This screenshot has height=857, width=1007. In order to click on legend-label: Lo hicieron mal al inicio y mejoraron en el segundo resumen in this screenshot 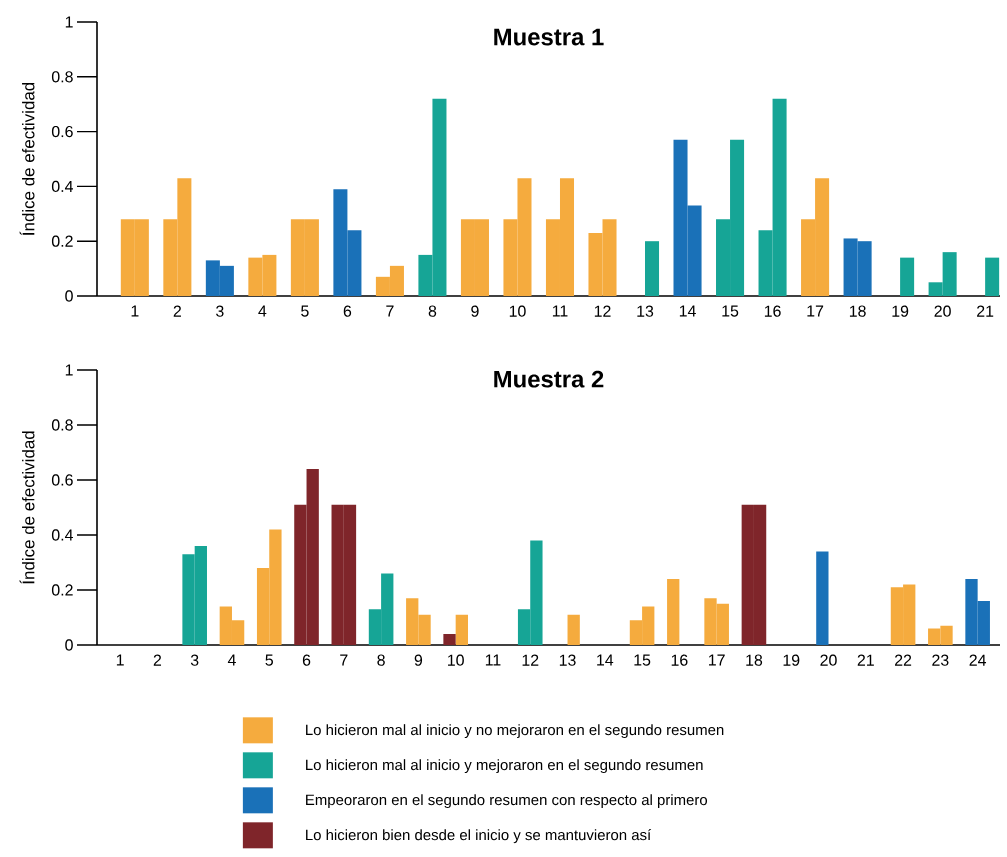, I will do `click(504, 766)`.